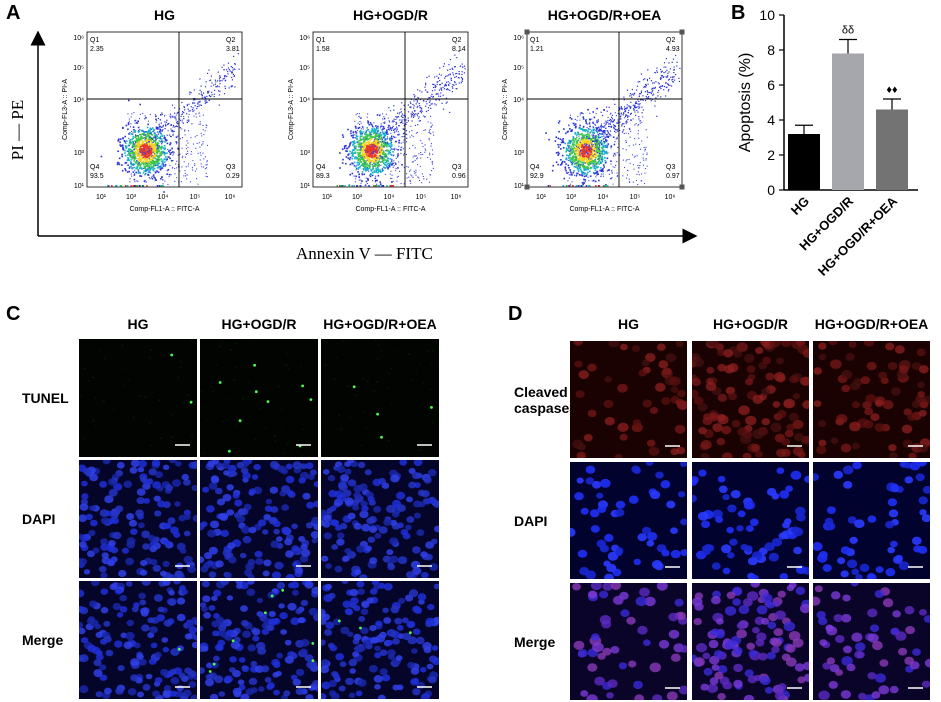 The width and height of the screenshot is (941, 702). Describe the element at coordinates (259, 324) in the screenshot. I see `c-column-header: HG+OGD/R` at that location.